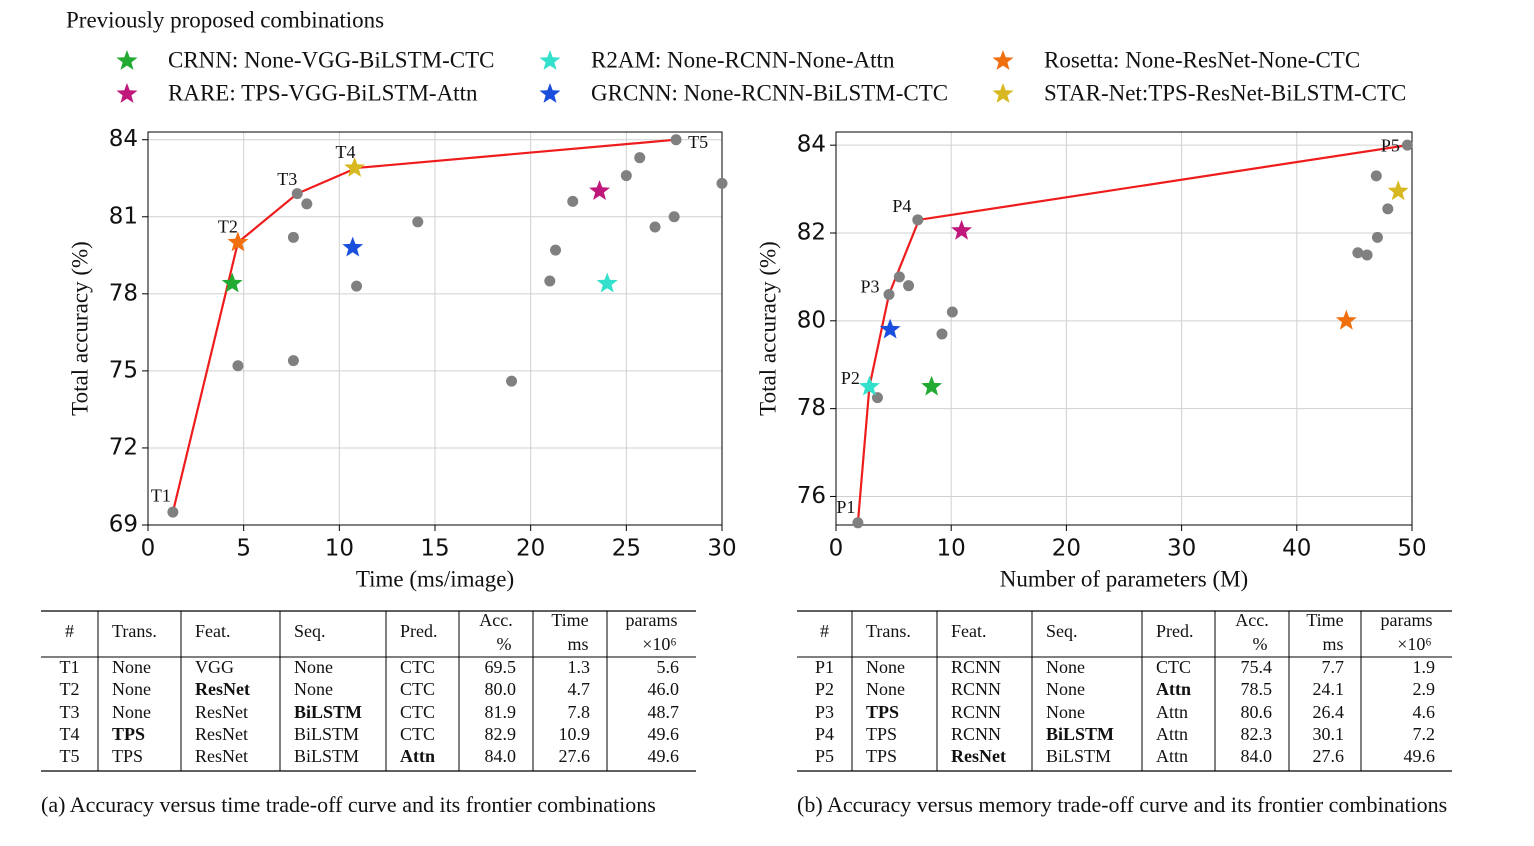 This screenshot has height=846, width=1534. Describe the element at coordinates (577, 644) in the screenshot. I see `table-header-unit: ms` at that location.